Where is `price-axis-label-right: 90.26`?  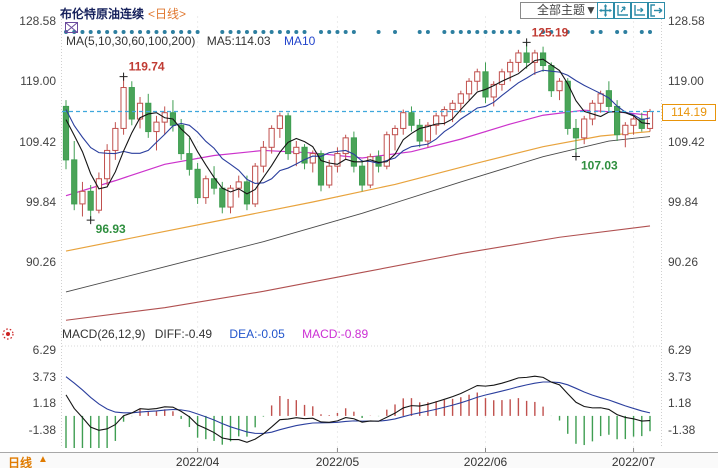
price-axis-label-right: 90.26 is located at coordinates (683, 262).